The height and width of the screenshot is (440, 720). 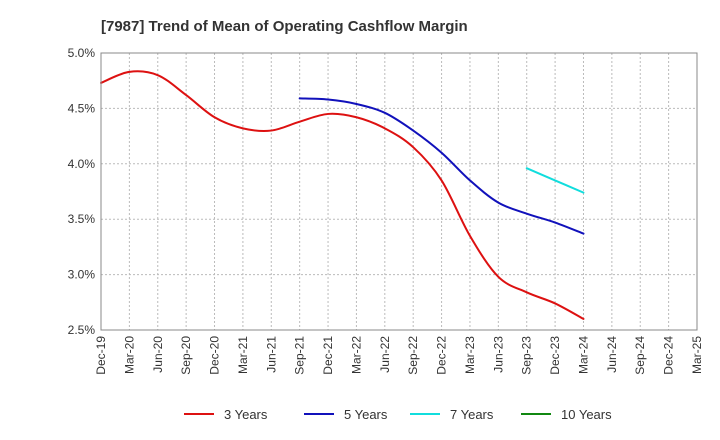 I want to click on y-tick-label: 3.0%, so click(x=82, y=275).